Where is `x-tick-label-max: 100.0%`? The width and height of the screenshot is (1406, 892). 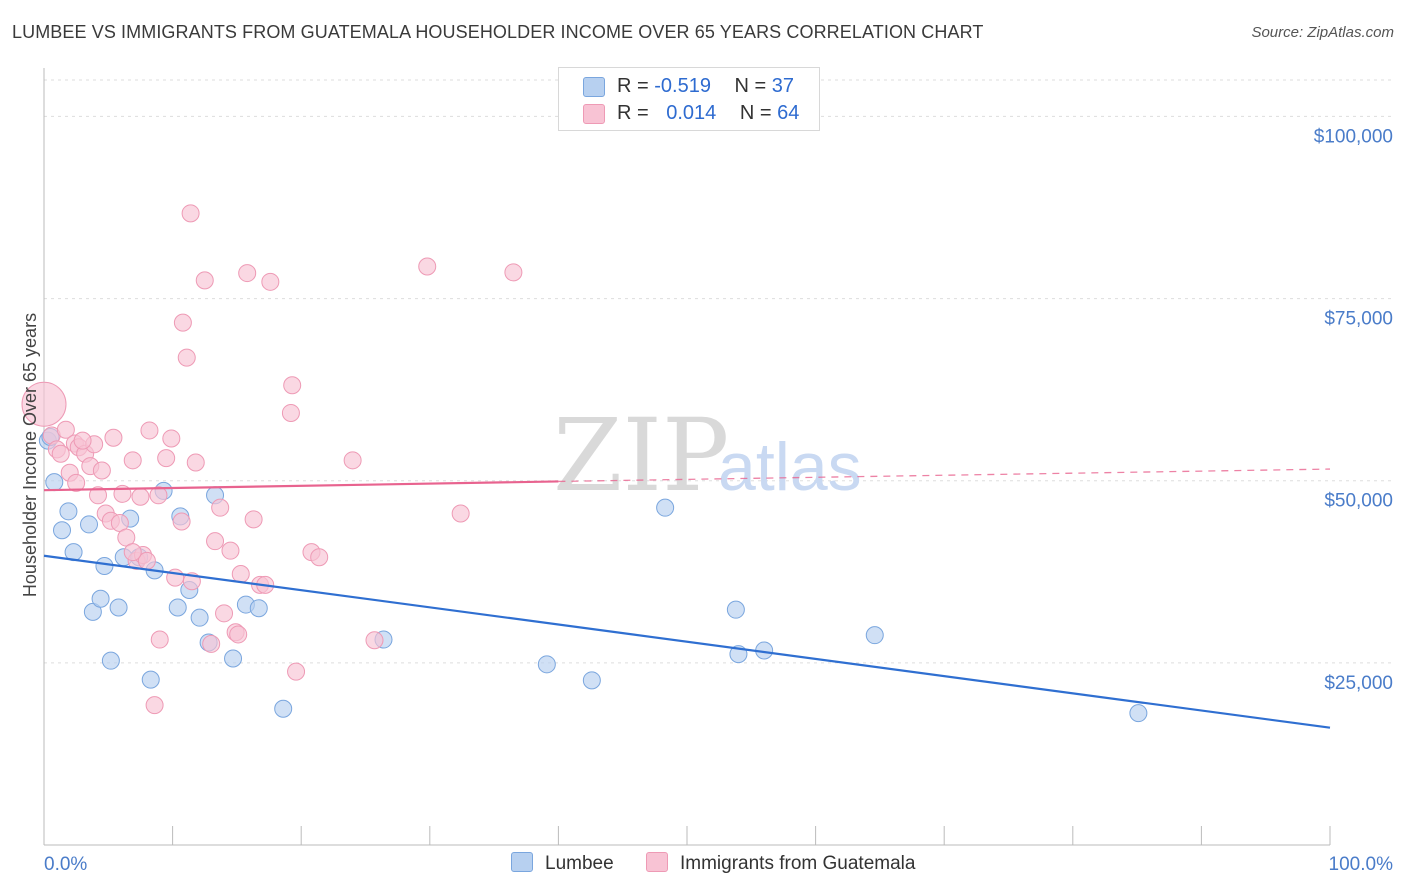 x-tick-label-max: 100.0% is located at coordinates (1361, 864).